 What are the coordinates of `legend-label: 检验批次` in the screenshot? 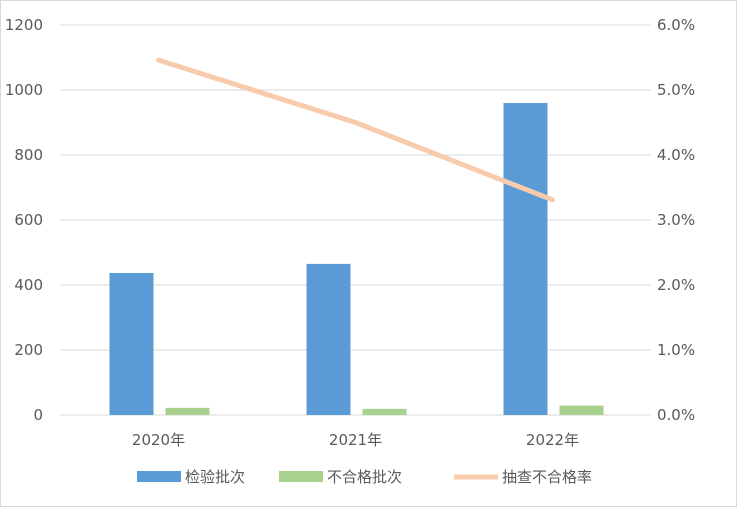 It's located at (215, 477).